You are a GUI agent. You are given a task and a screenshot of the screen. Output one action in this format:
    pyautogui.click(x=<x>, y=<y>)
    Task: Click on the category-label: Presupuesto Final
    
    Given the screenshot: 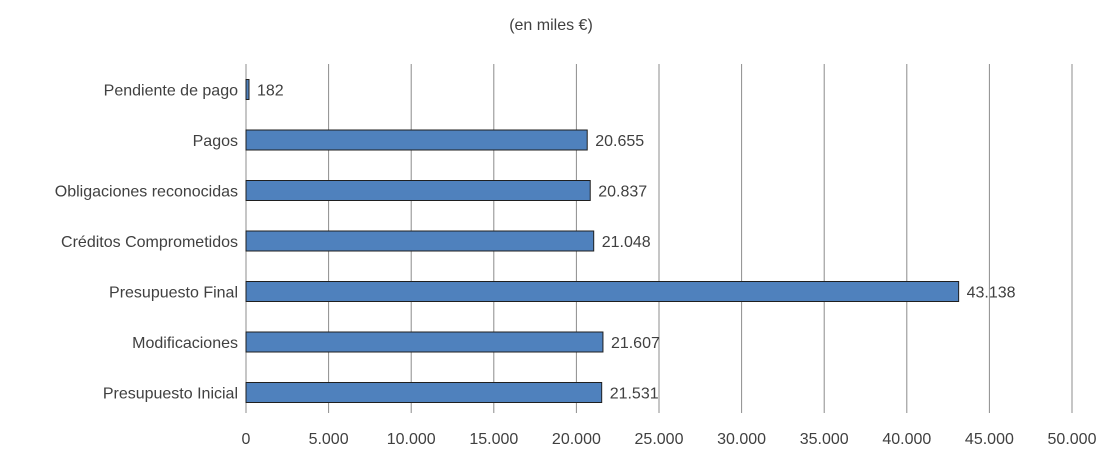 What is the action you would take?
    pyautogui.click(x=173, y=293)
    